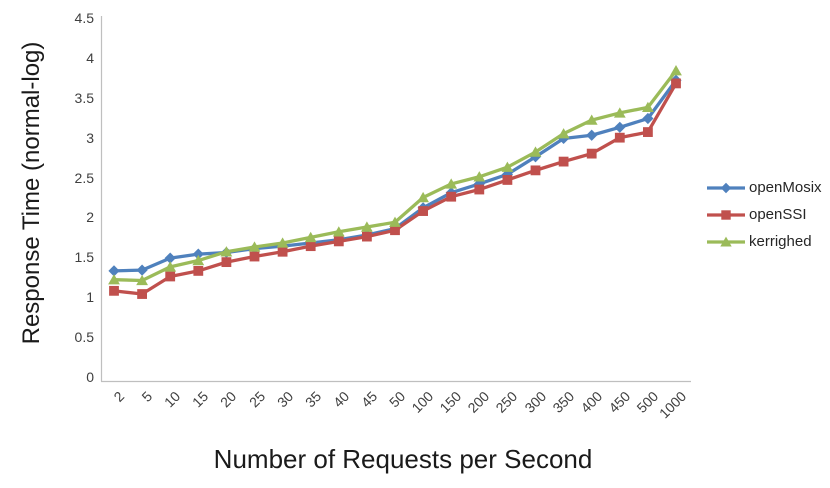 This screenshot has height=488, width=830. What do you see at coordinates (785, 187) in the screenshot?
I see `legend-label: openMosix` at bounding box center [785, 187].